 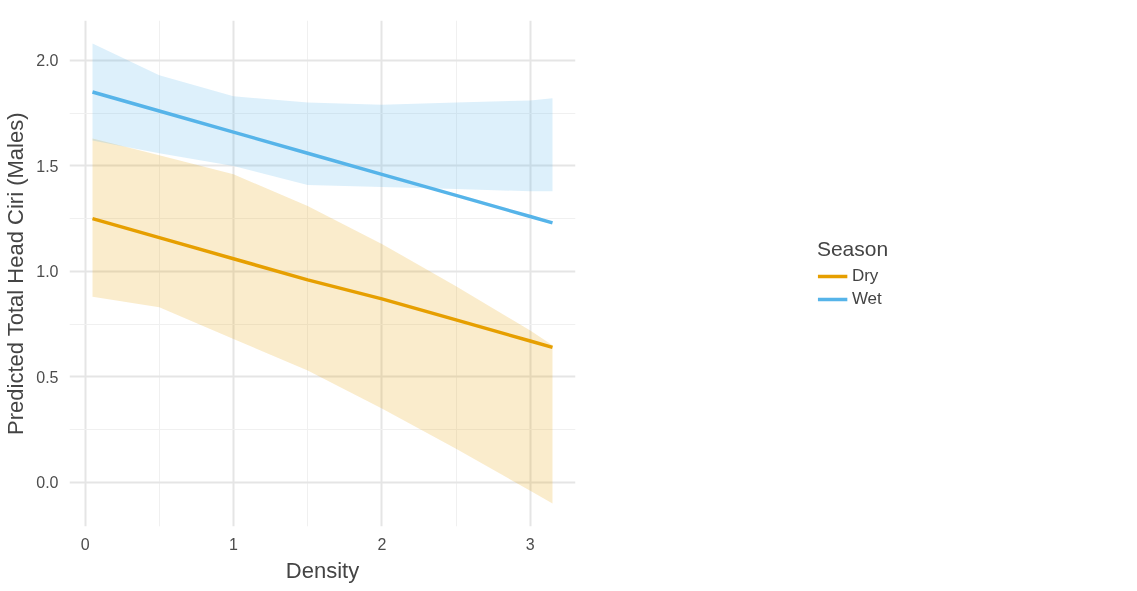 I want to click on y-tick-label: 2.0, so click(x=47, y=61).